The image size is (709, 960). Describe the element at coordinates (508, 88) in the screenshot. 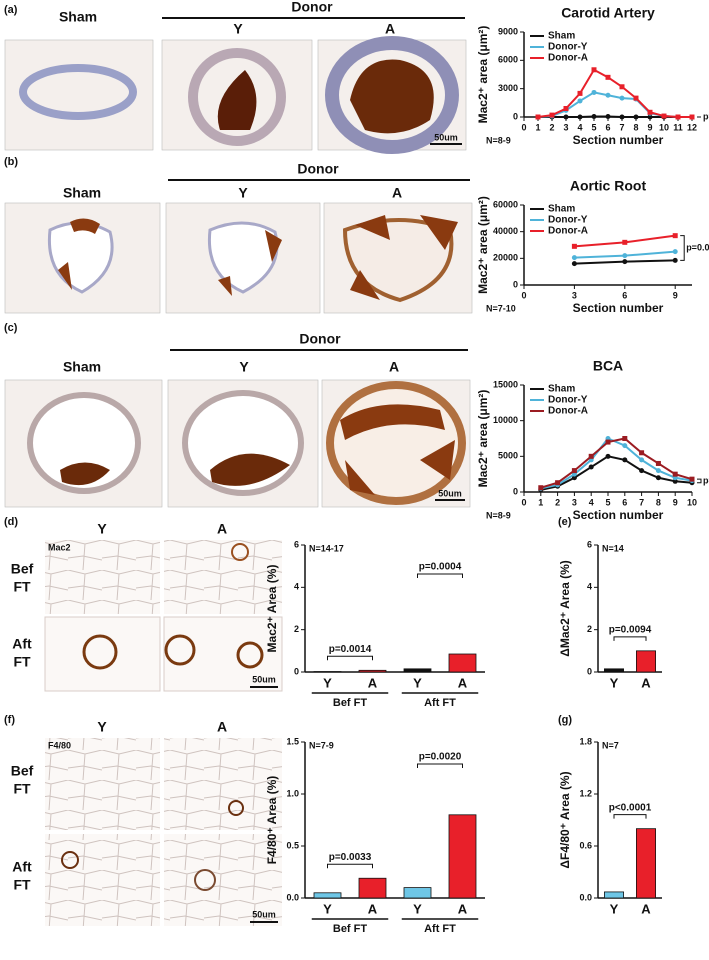

I see `y-tick-label: 3000` at that location.